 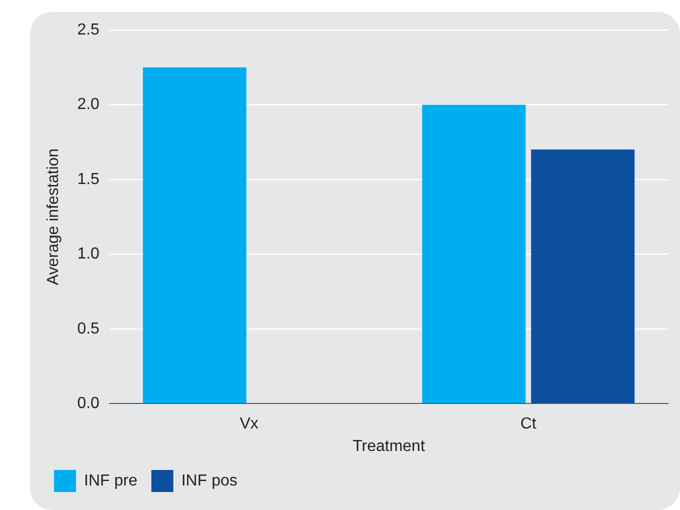 What do you see at coordinates (88, 179) in the screenshot?
I see `y-tick-label: 1.5` at bounding box center [88, 179].